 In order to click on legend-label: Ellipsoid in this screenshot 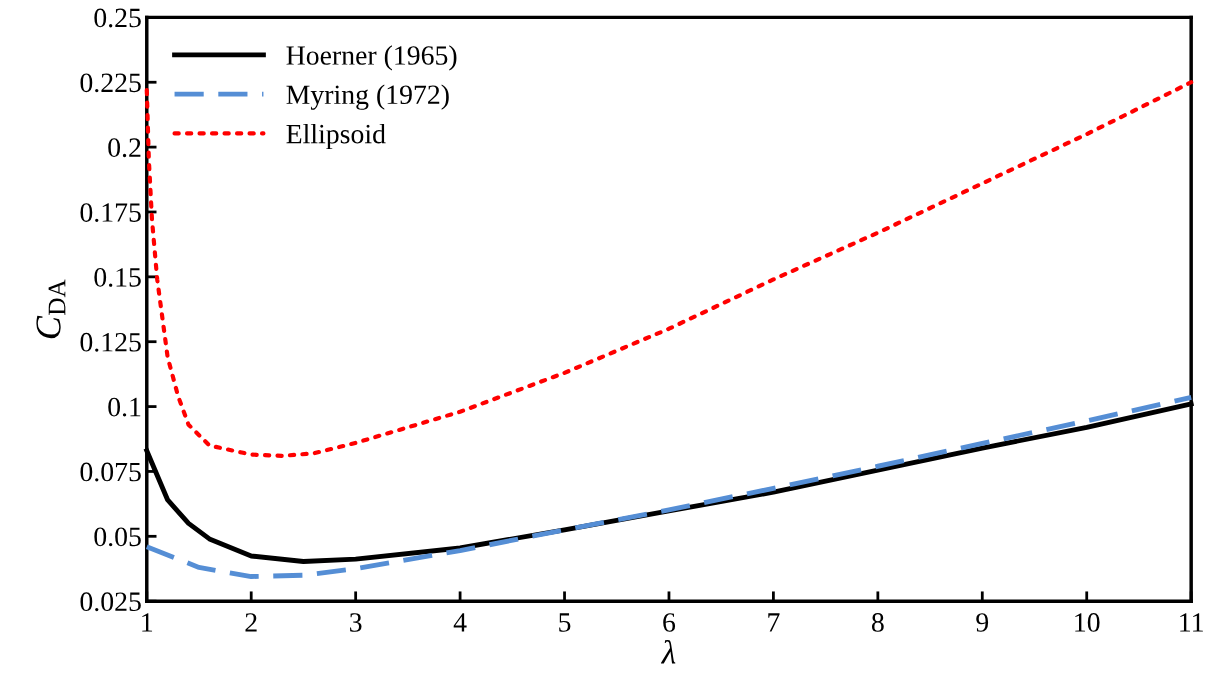, I will do `click(336, 136)`.